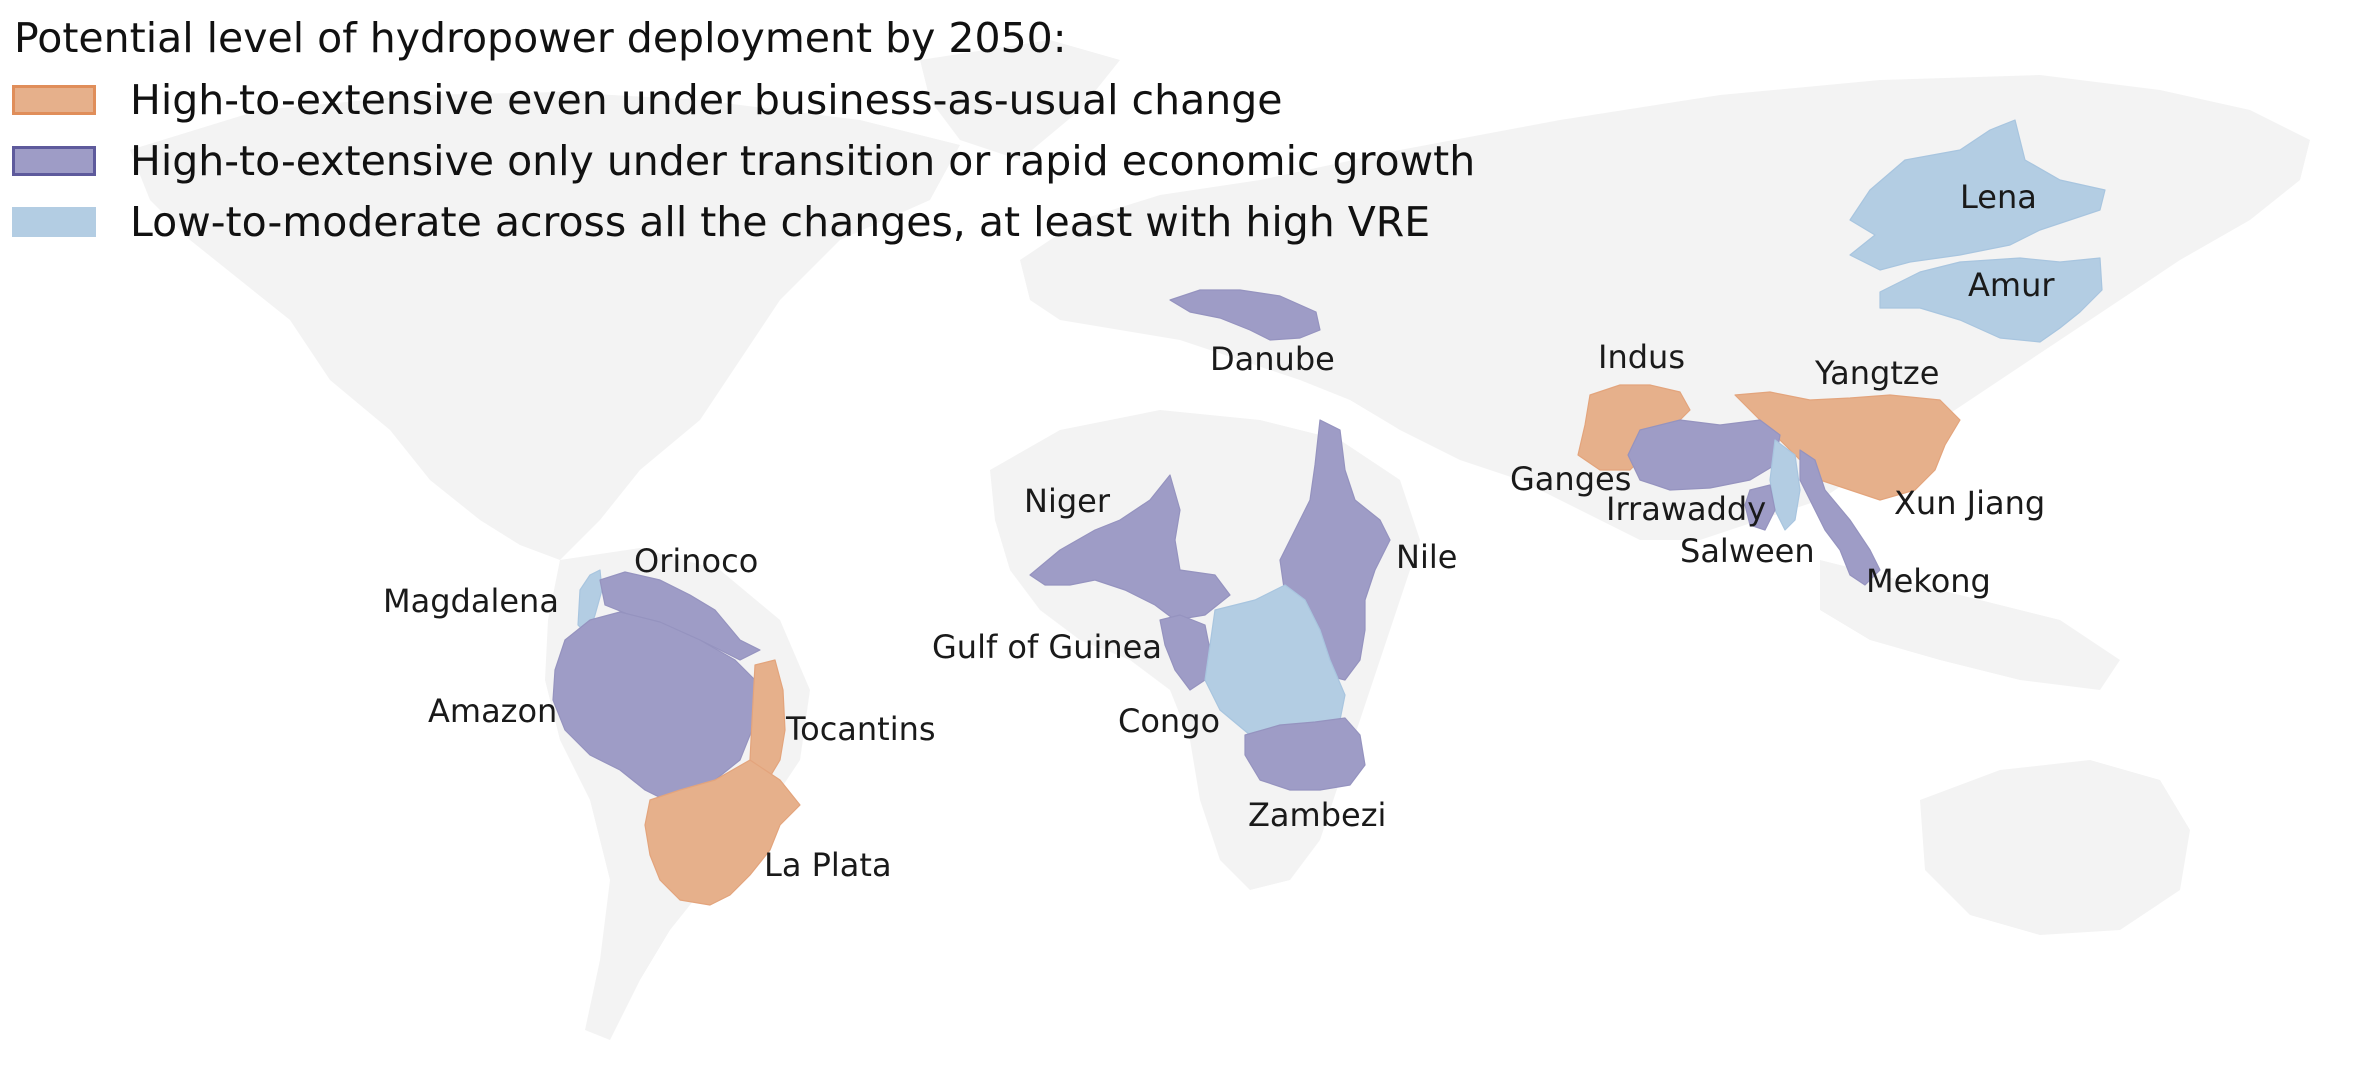 The height and width of the screenshot is (1071, 2376). I want to click on label-gulf-of-guinea: Gulf of Guinea, so click(1047, 647).